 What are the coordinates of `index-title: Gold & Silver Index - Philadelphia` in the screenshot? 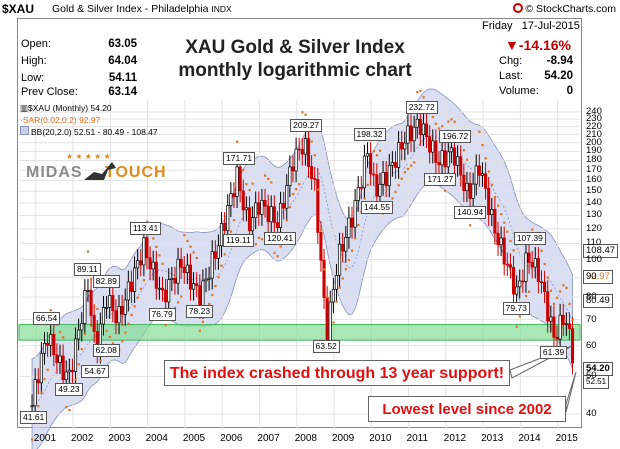 It's located at (130, 9).